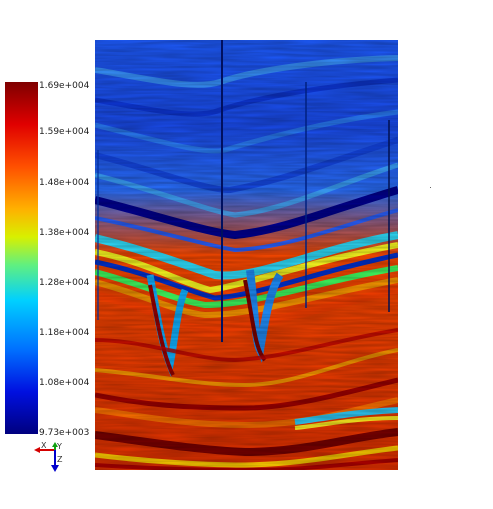 This screenshot has width=493, height=509. Describe the element at coordinates (60, 459) in the screenshot. I see `z-axis-label: Z` at that location.